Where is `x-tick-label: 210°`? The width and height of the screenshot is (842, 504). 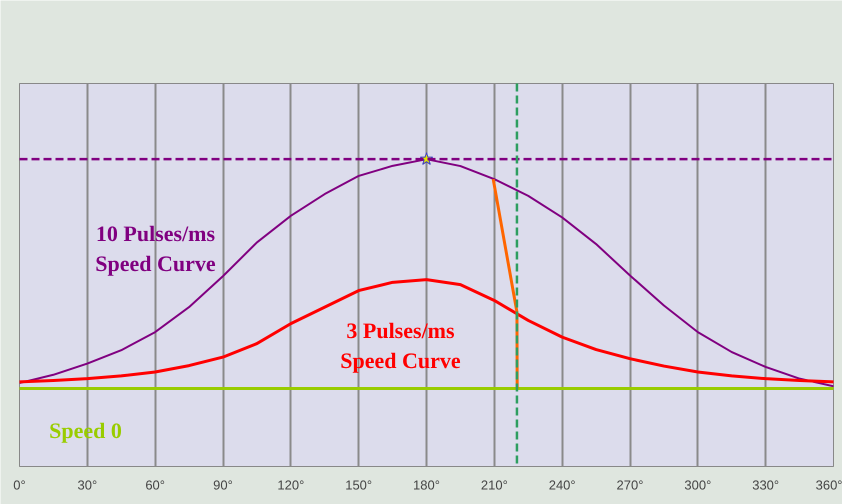
x-tick-label: 210° is located at coordinates (494, 485).